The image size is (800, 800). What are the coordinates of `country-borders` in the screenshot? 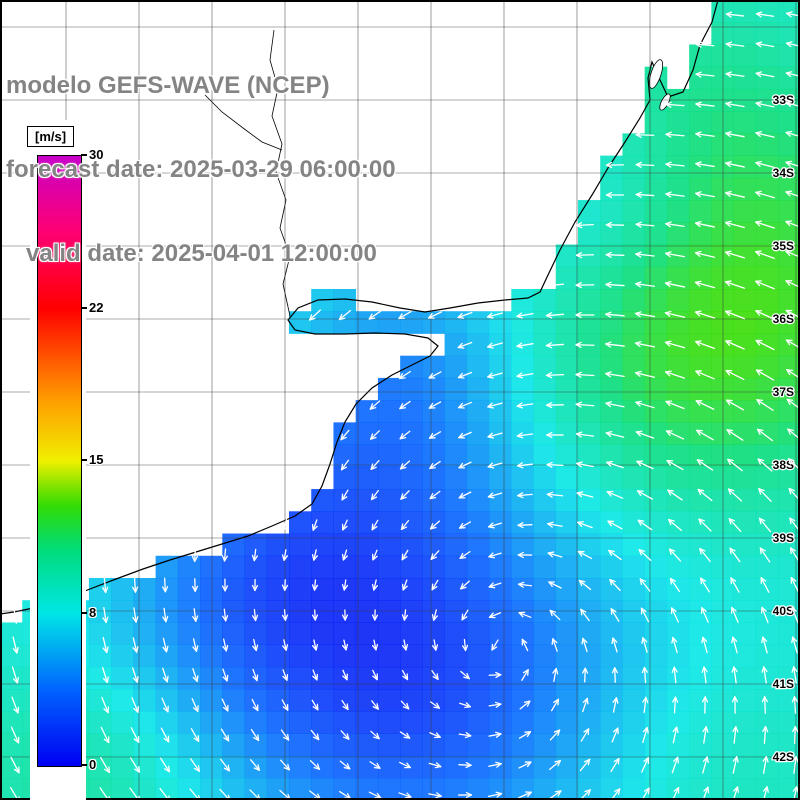 It's located at (247, 173).